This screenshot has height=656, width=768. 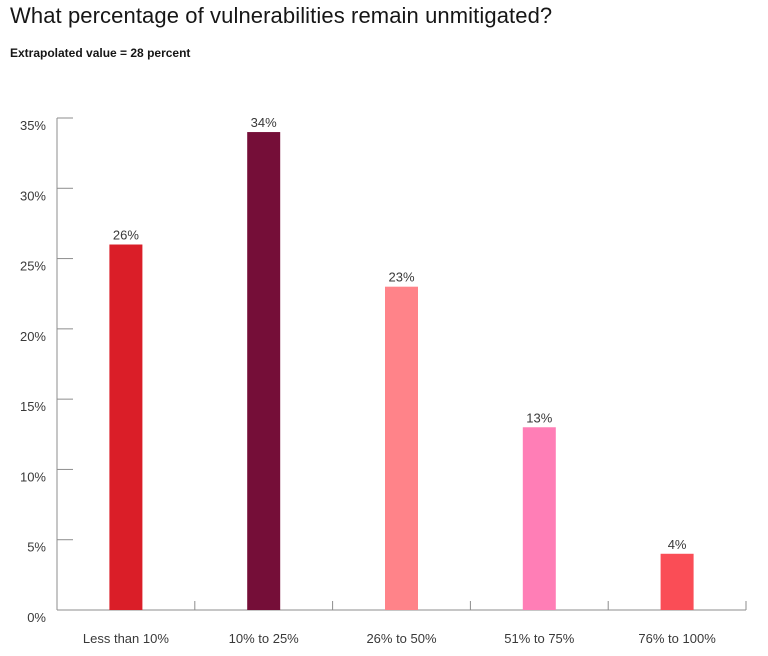 I want to click on x-category-label: 76% to 100%, so click(x=677, y=638).